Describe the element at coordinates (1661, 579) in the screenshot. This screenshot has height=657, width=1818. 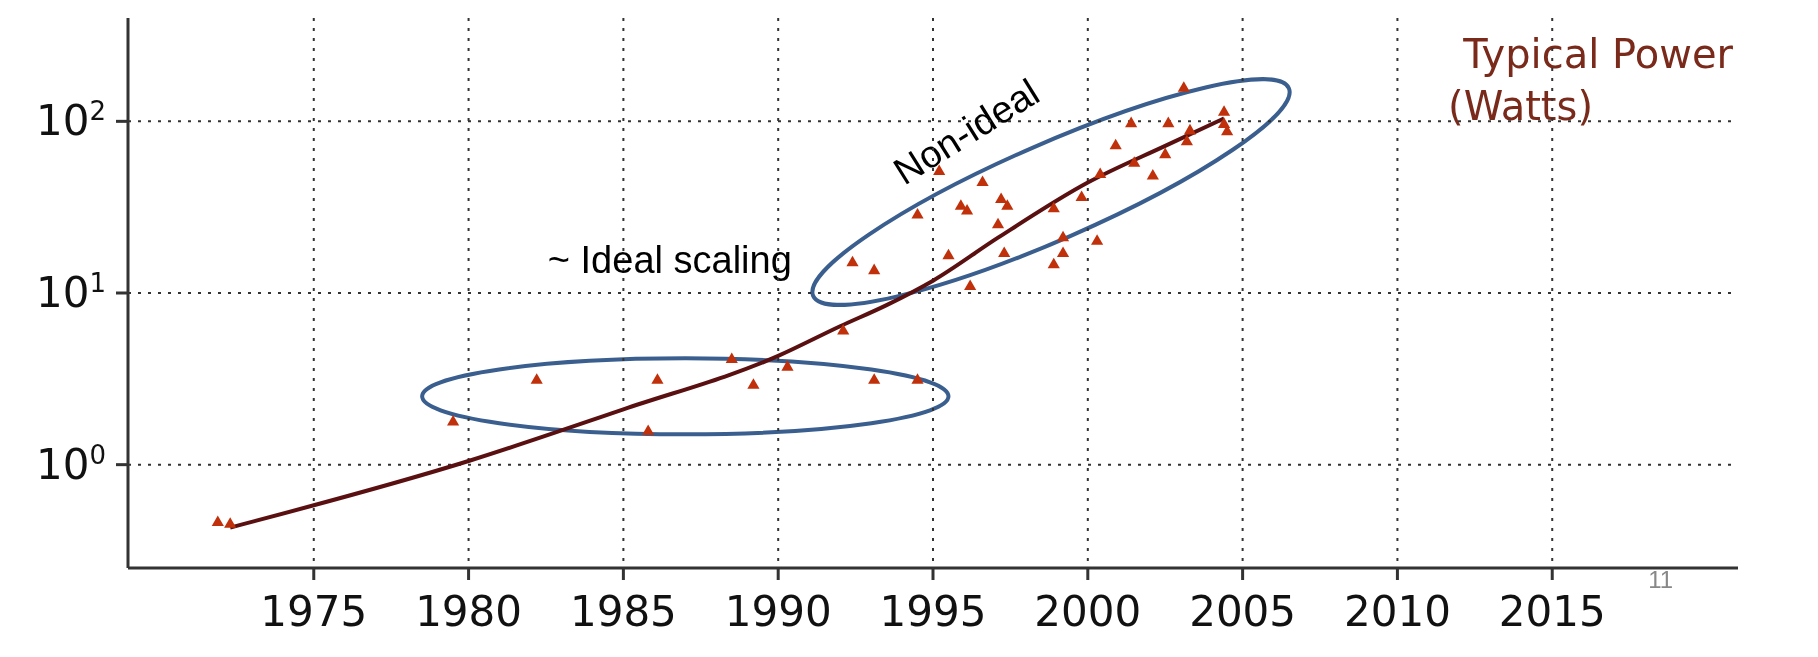
I see `annotation: 11` at that location.